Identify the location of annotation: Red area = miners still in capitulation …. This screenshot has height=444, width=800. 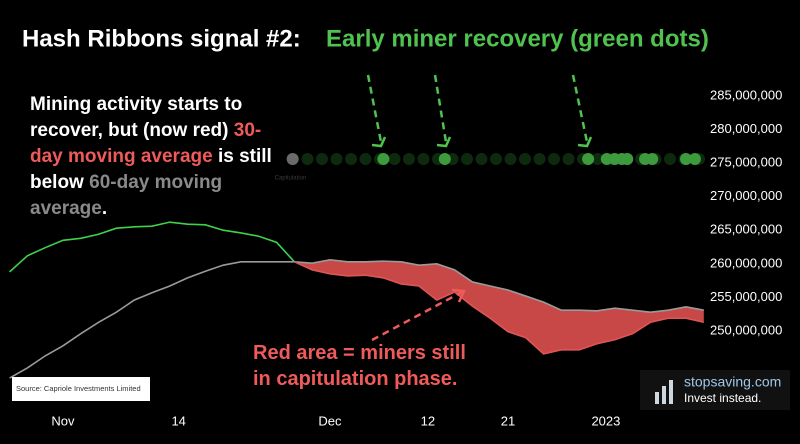
(368, 366).